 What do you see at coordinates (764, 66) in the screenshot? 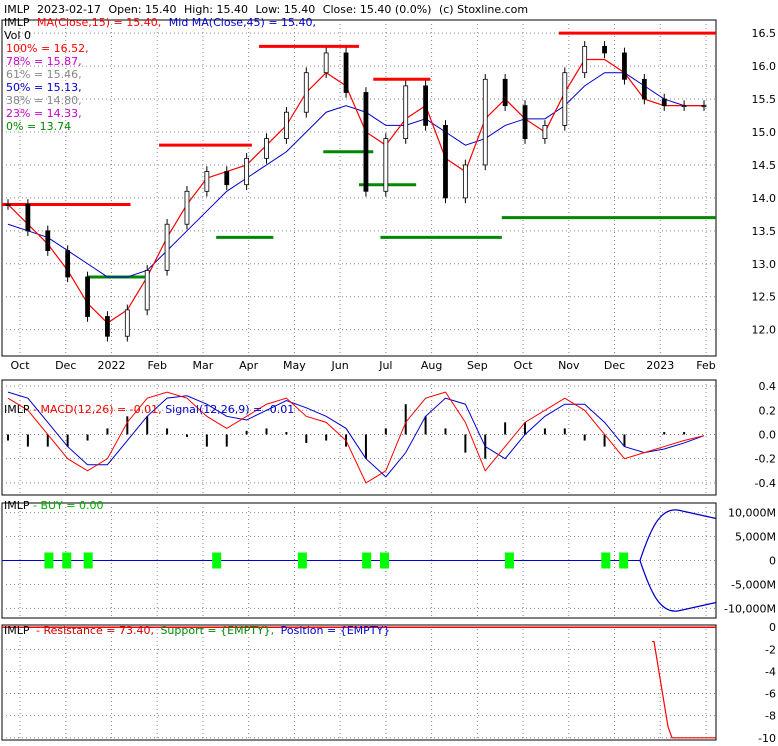
I see `y-tick-label: 16.0` at bounding box center [764, 66].